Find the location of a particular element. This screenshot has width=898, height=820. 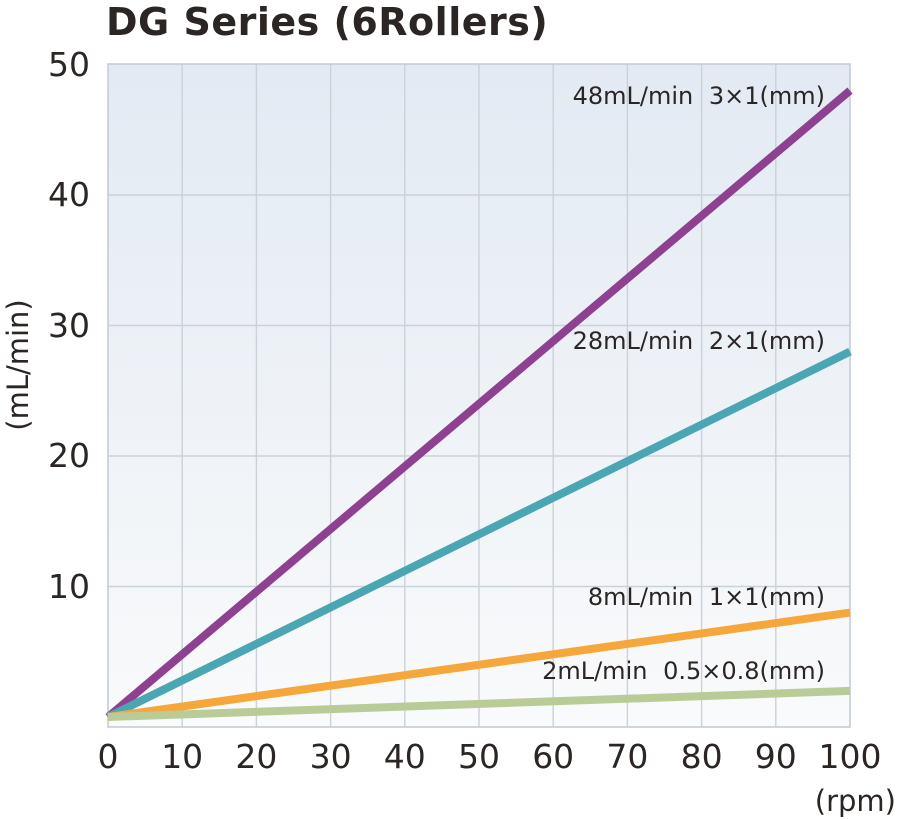

x-tick-label: 50 is located at coordinates (479, 756).